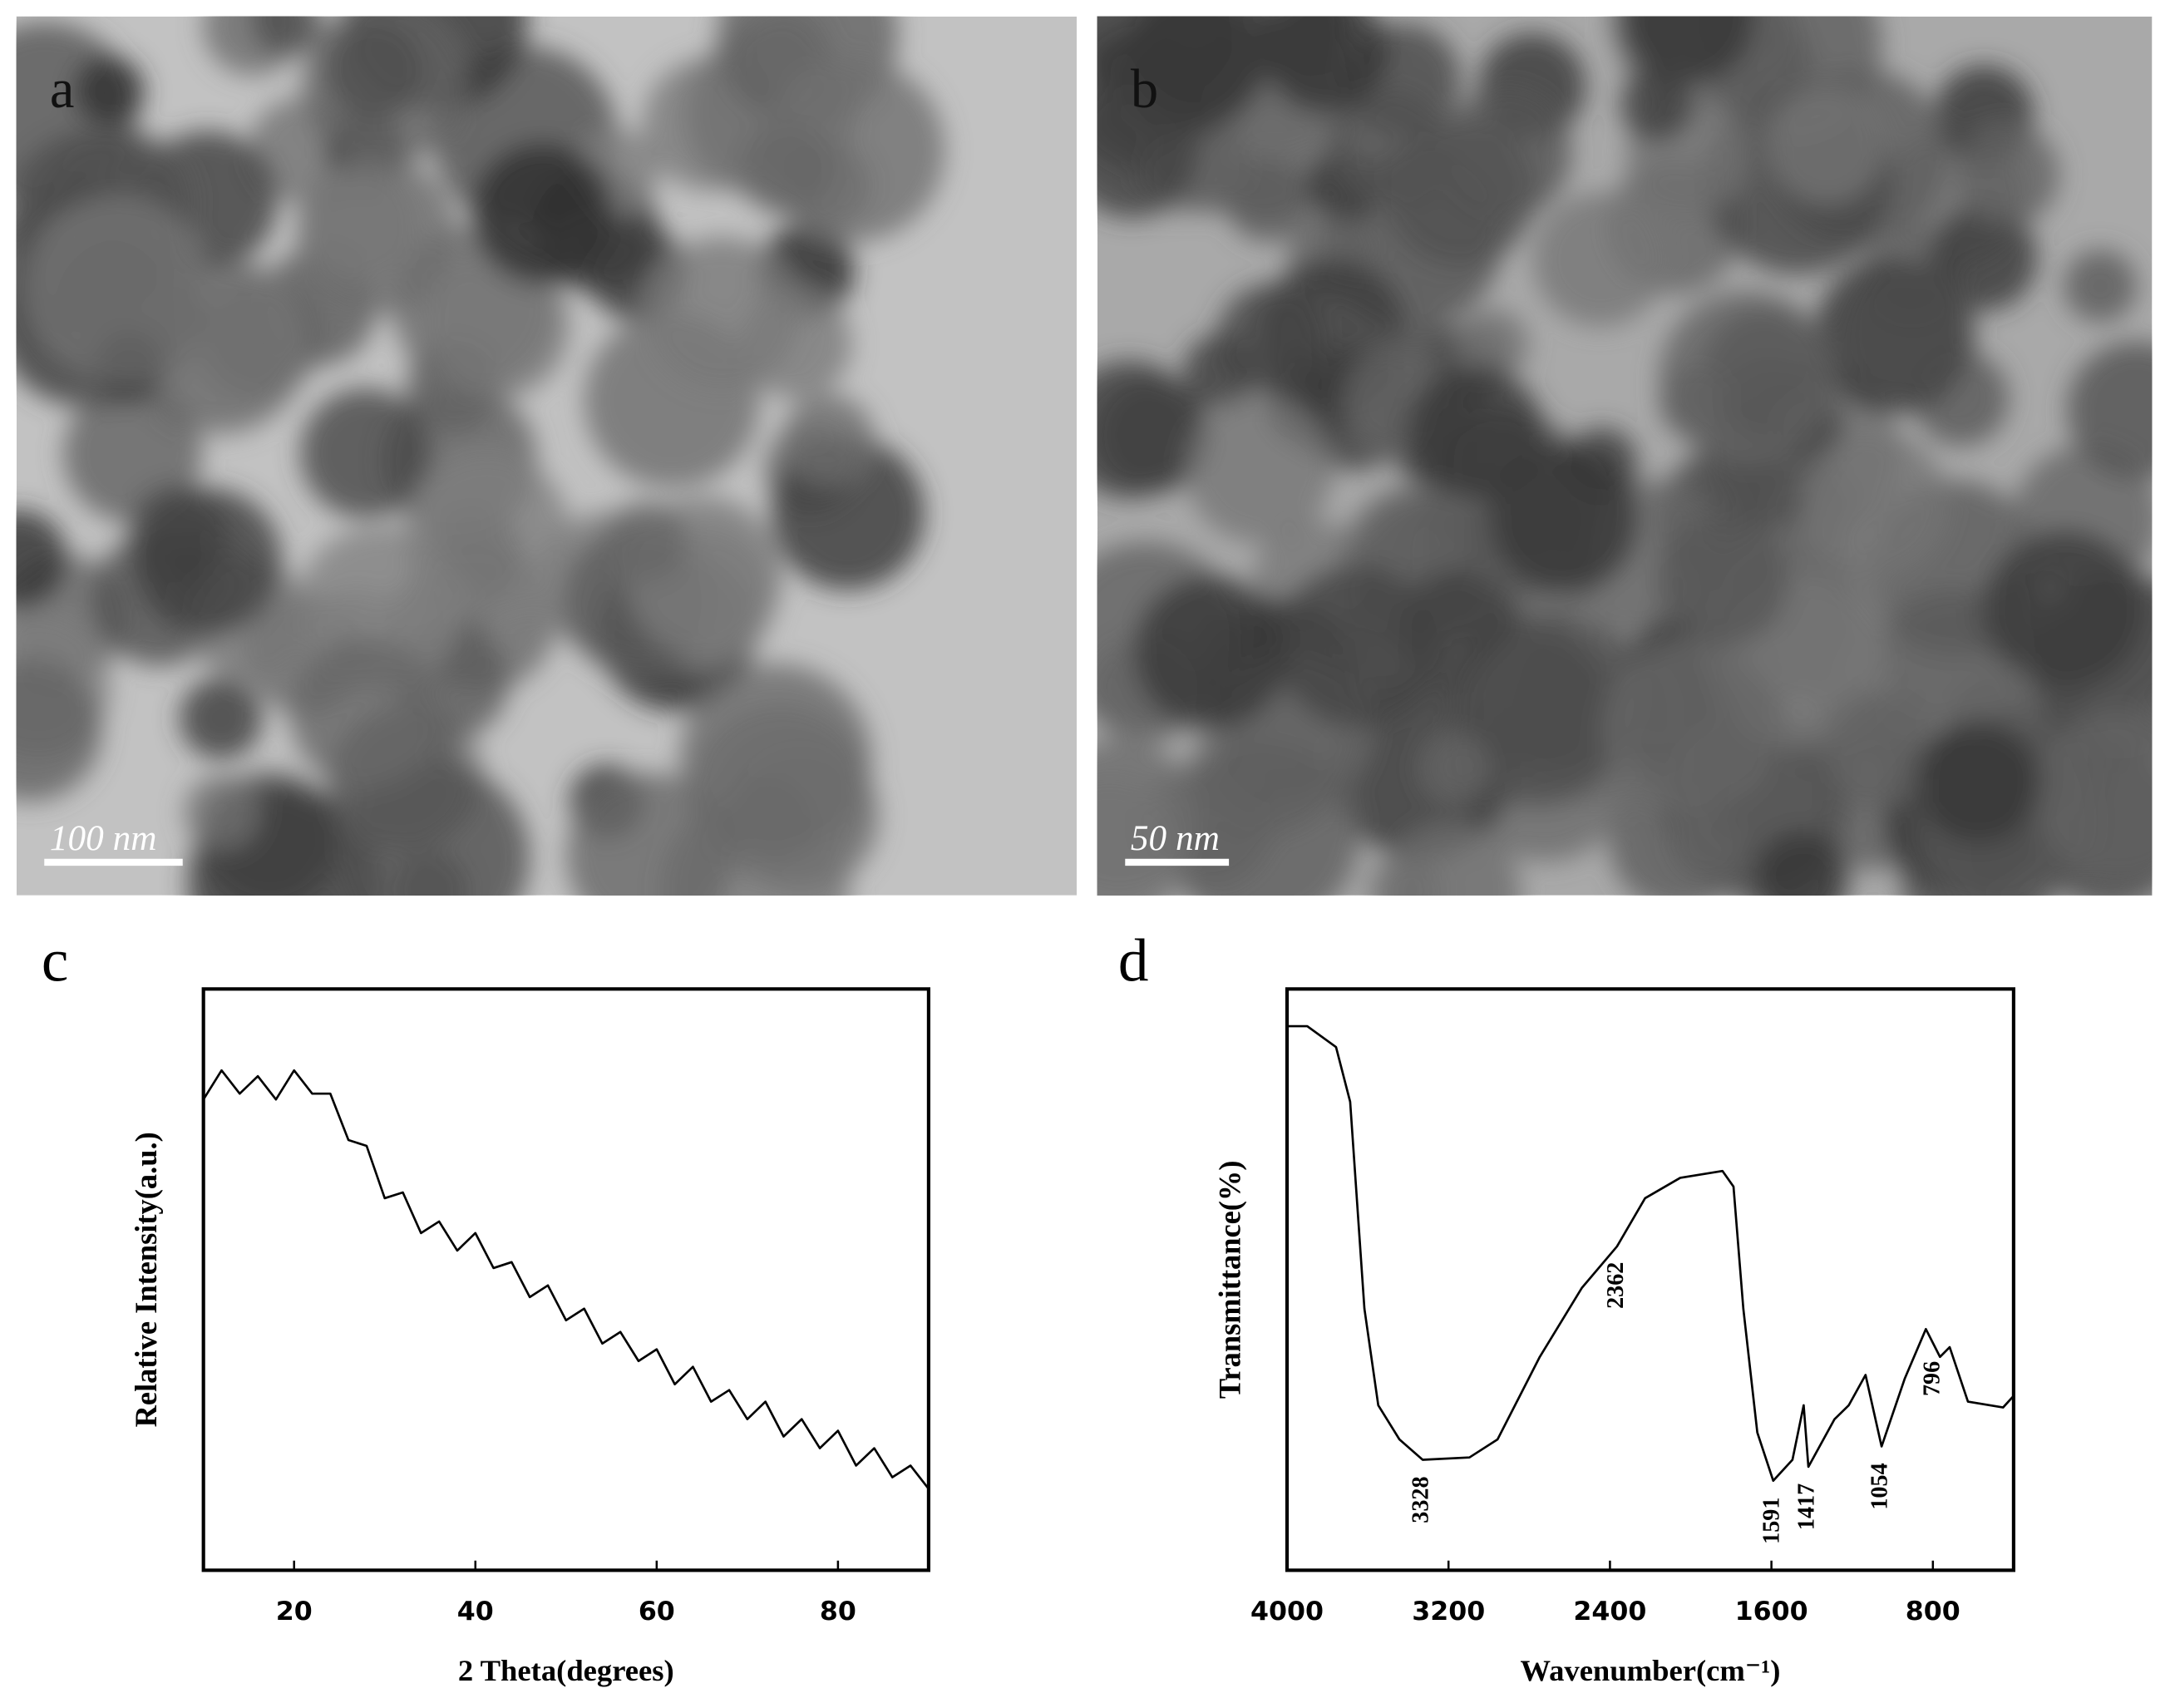 Image resolution: width=2170 pixels, height=1708 pixels. What do you see at coordinates (103, 838) in the screenshot?
I see `scale-bar-label: 100 nm` at bounding box center [103, 838].